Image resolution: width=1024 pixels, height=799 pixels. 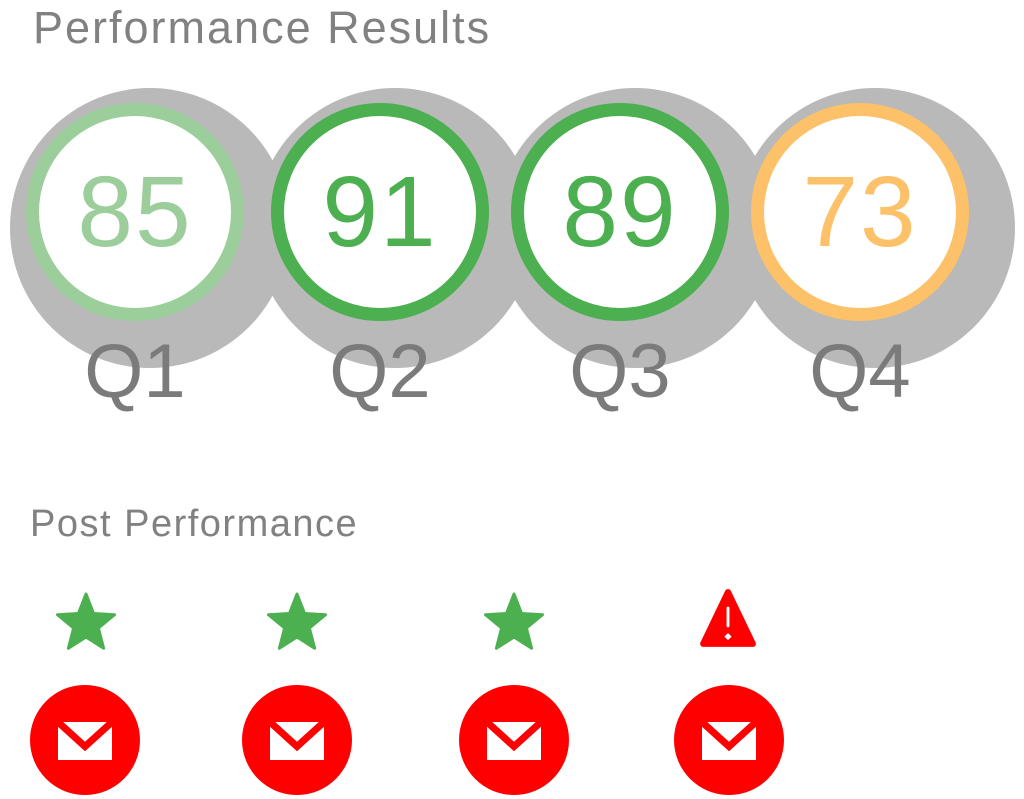 I want to click on gauge-q3: 89 Q3, so click(x=635, y=249).